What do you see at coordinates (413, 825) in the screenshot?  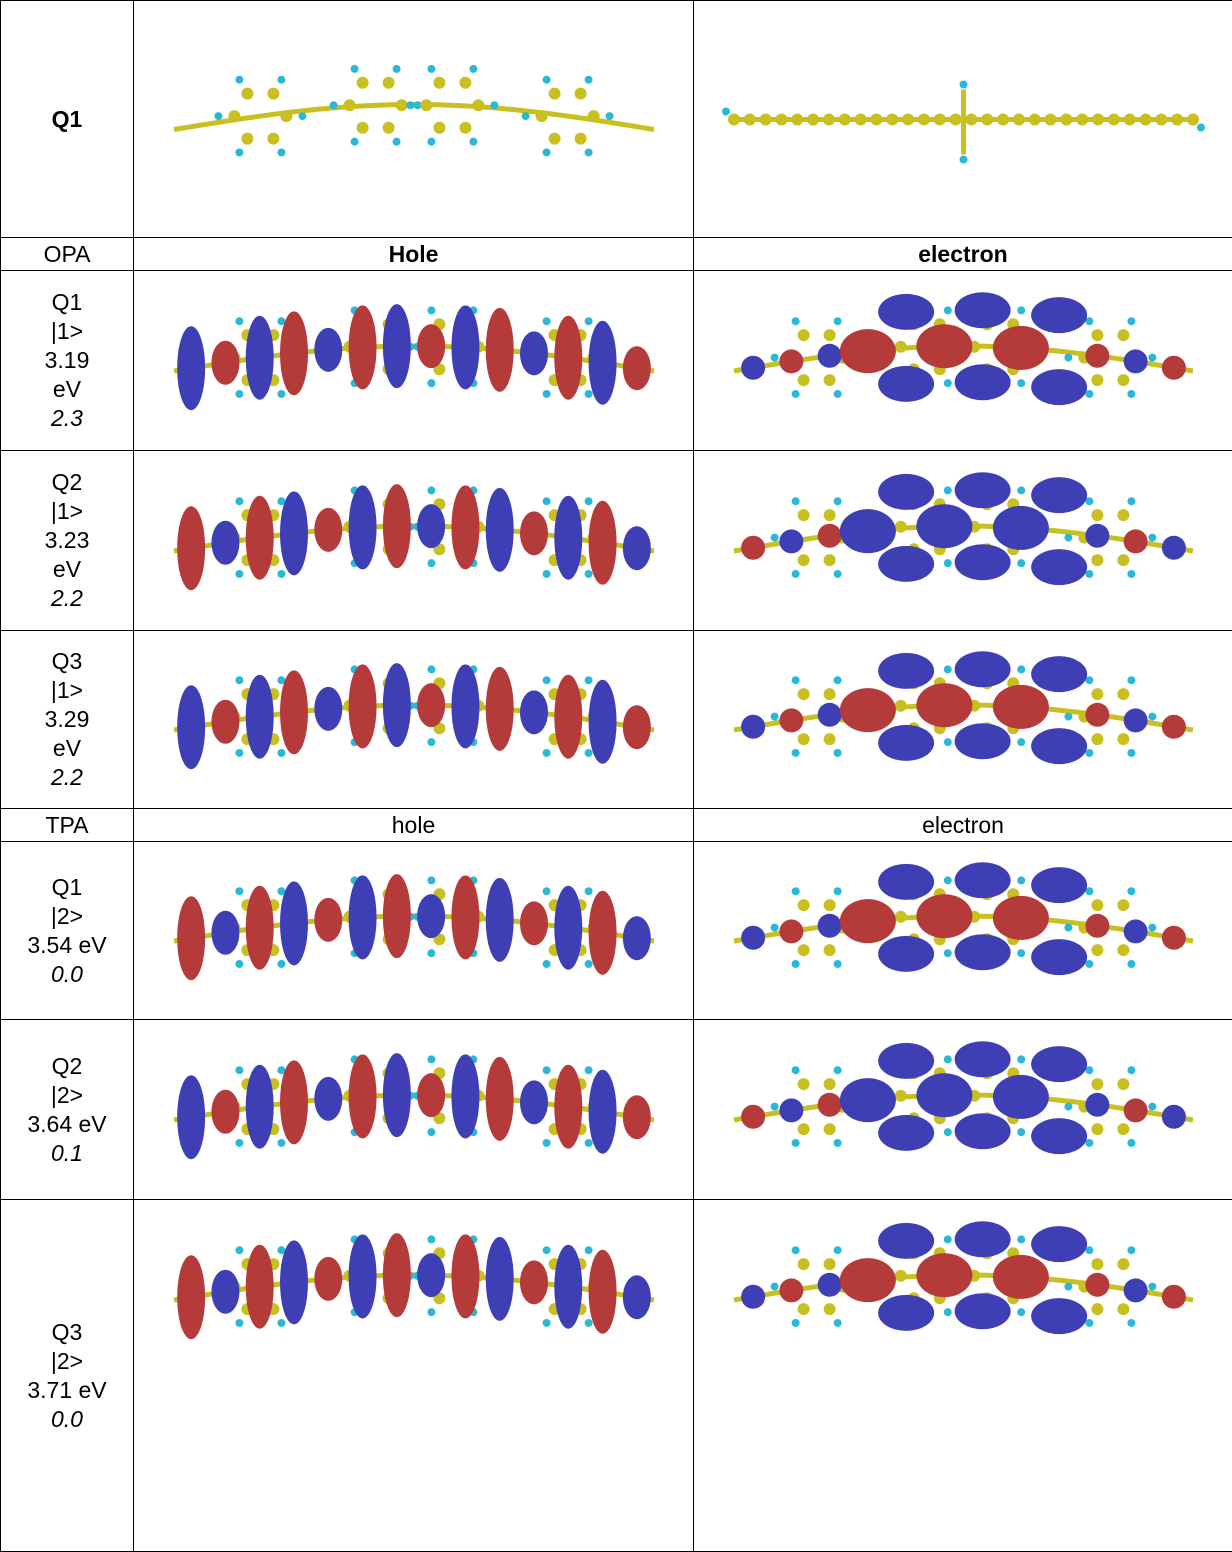 I see `column-header: hole` at bounding box center [413, 825].